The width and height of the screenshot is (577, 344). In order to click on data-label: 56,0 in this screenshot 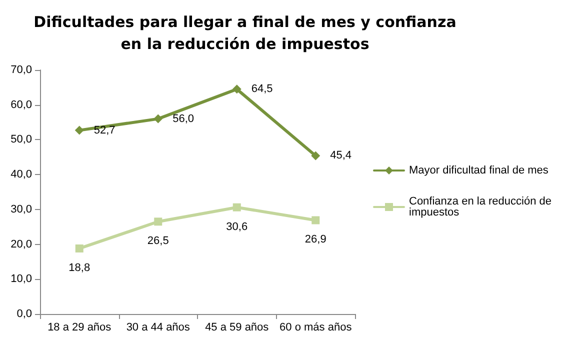, I will do `click(183, 118)`.